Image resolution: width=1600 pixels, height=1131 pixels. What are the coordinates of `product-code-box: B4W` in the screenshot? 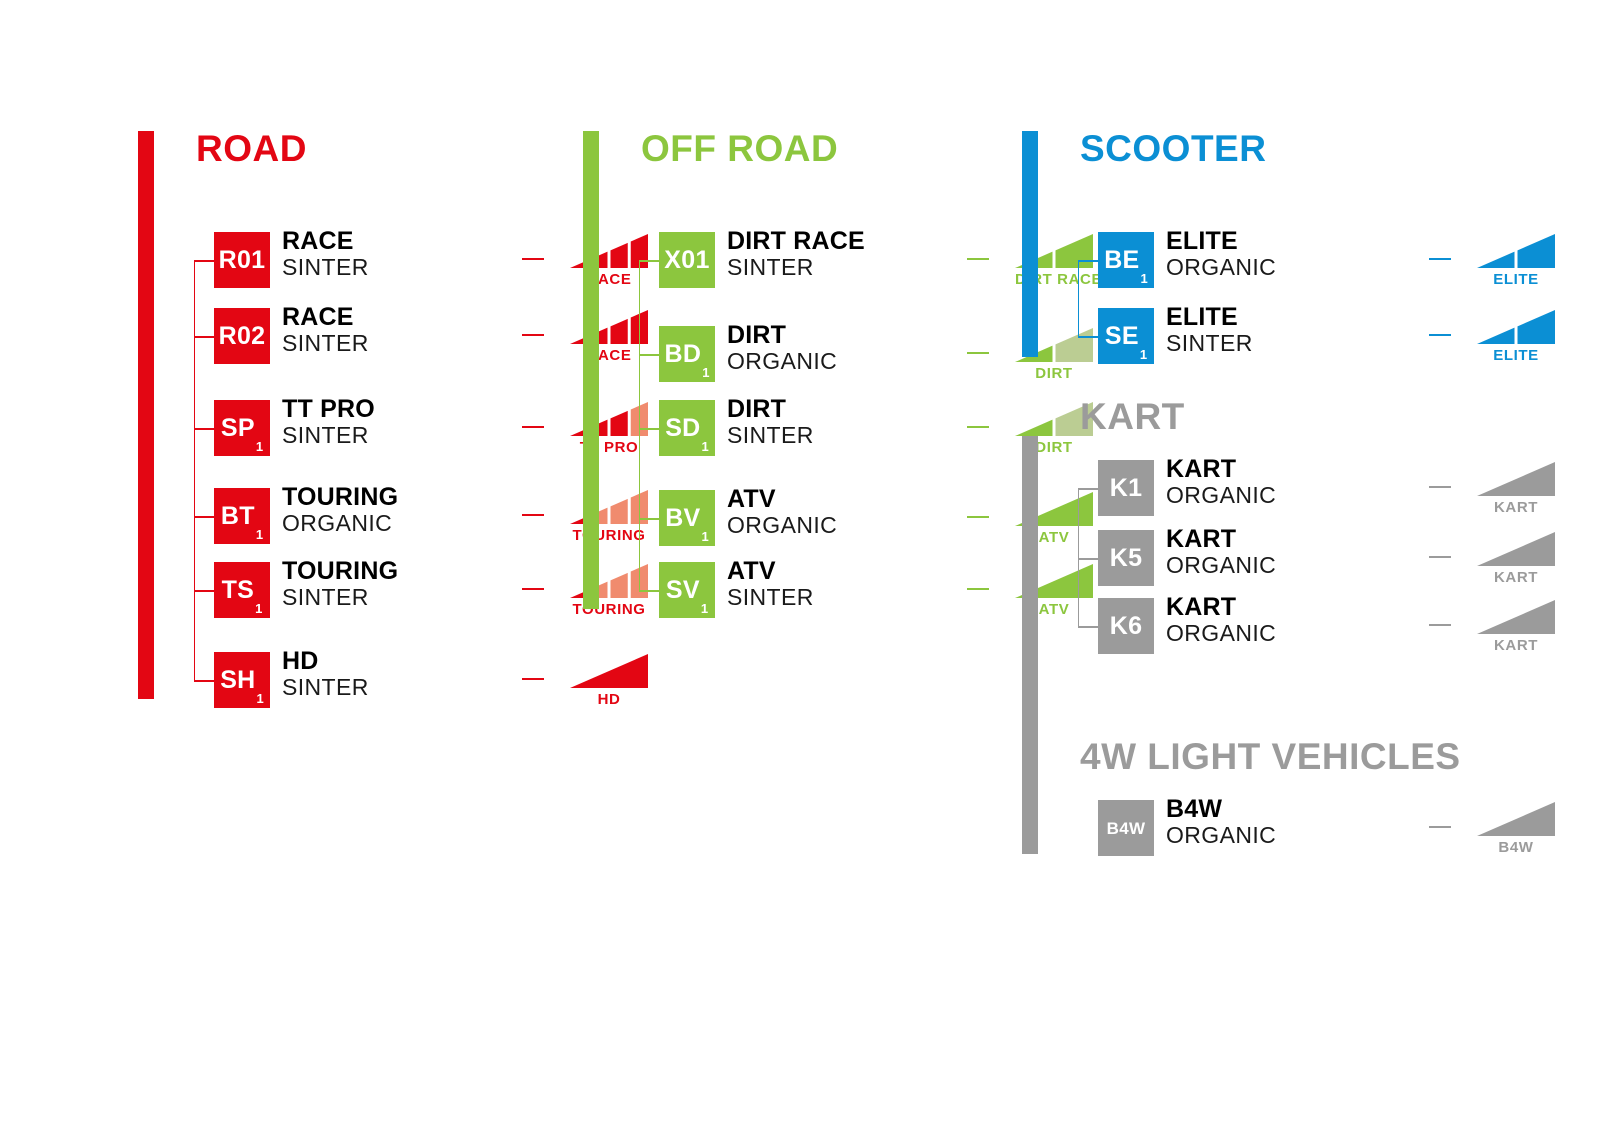 It's located at (1126, 828).